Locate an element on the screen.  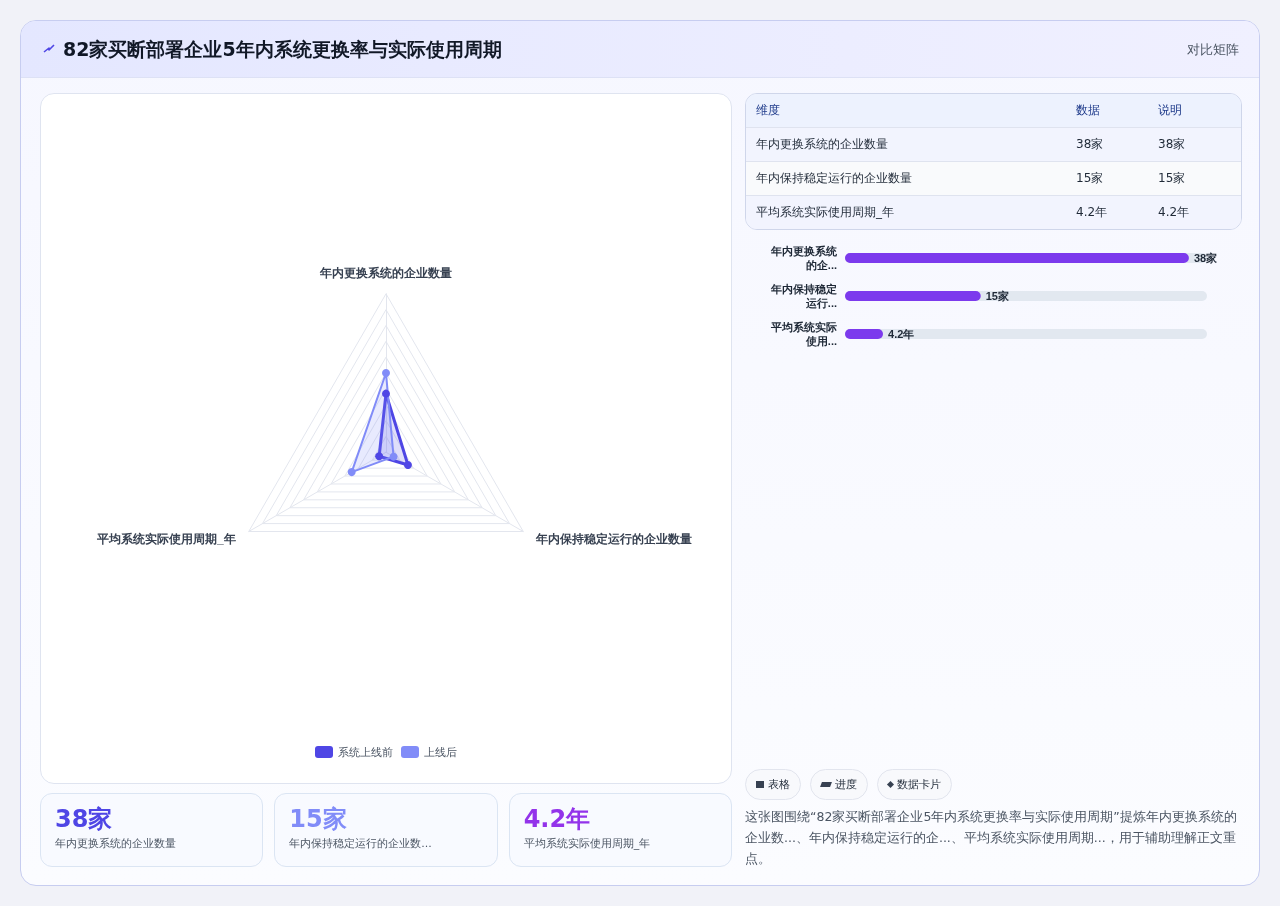
text: 数据卡片 is located at coordinates (914, 784).